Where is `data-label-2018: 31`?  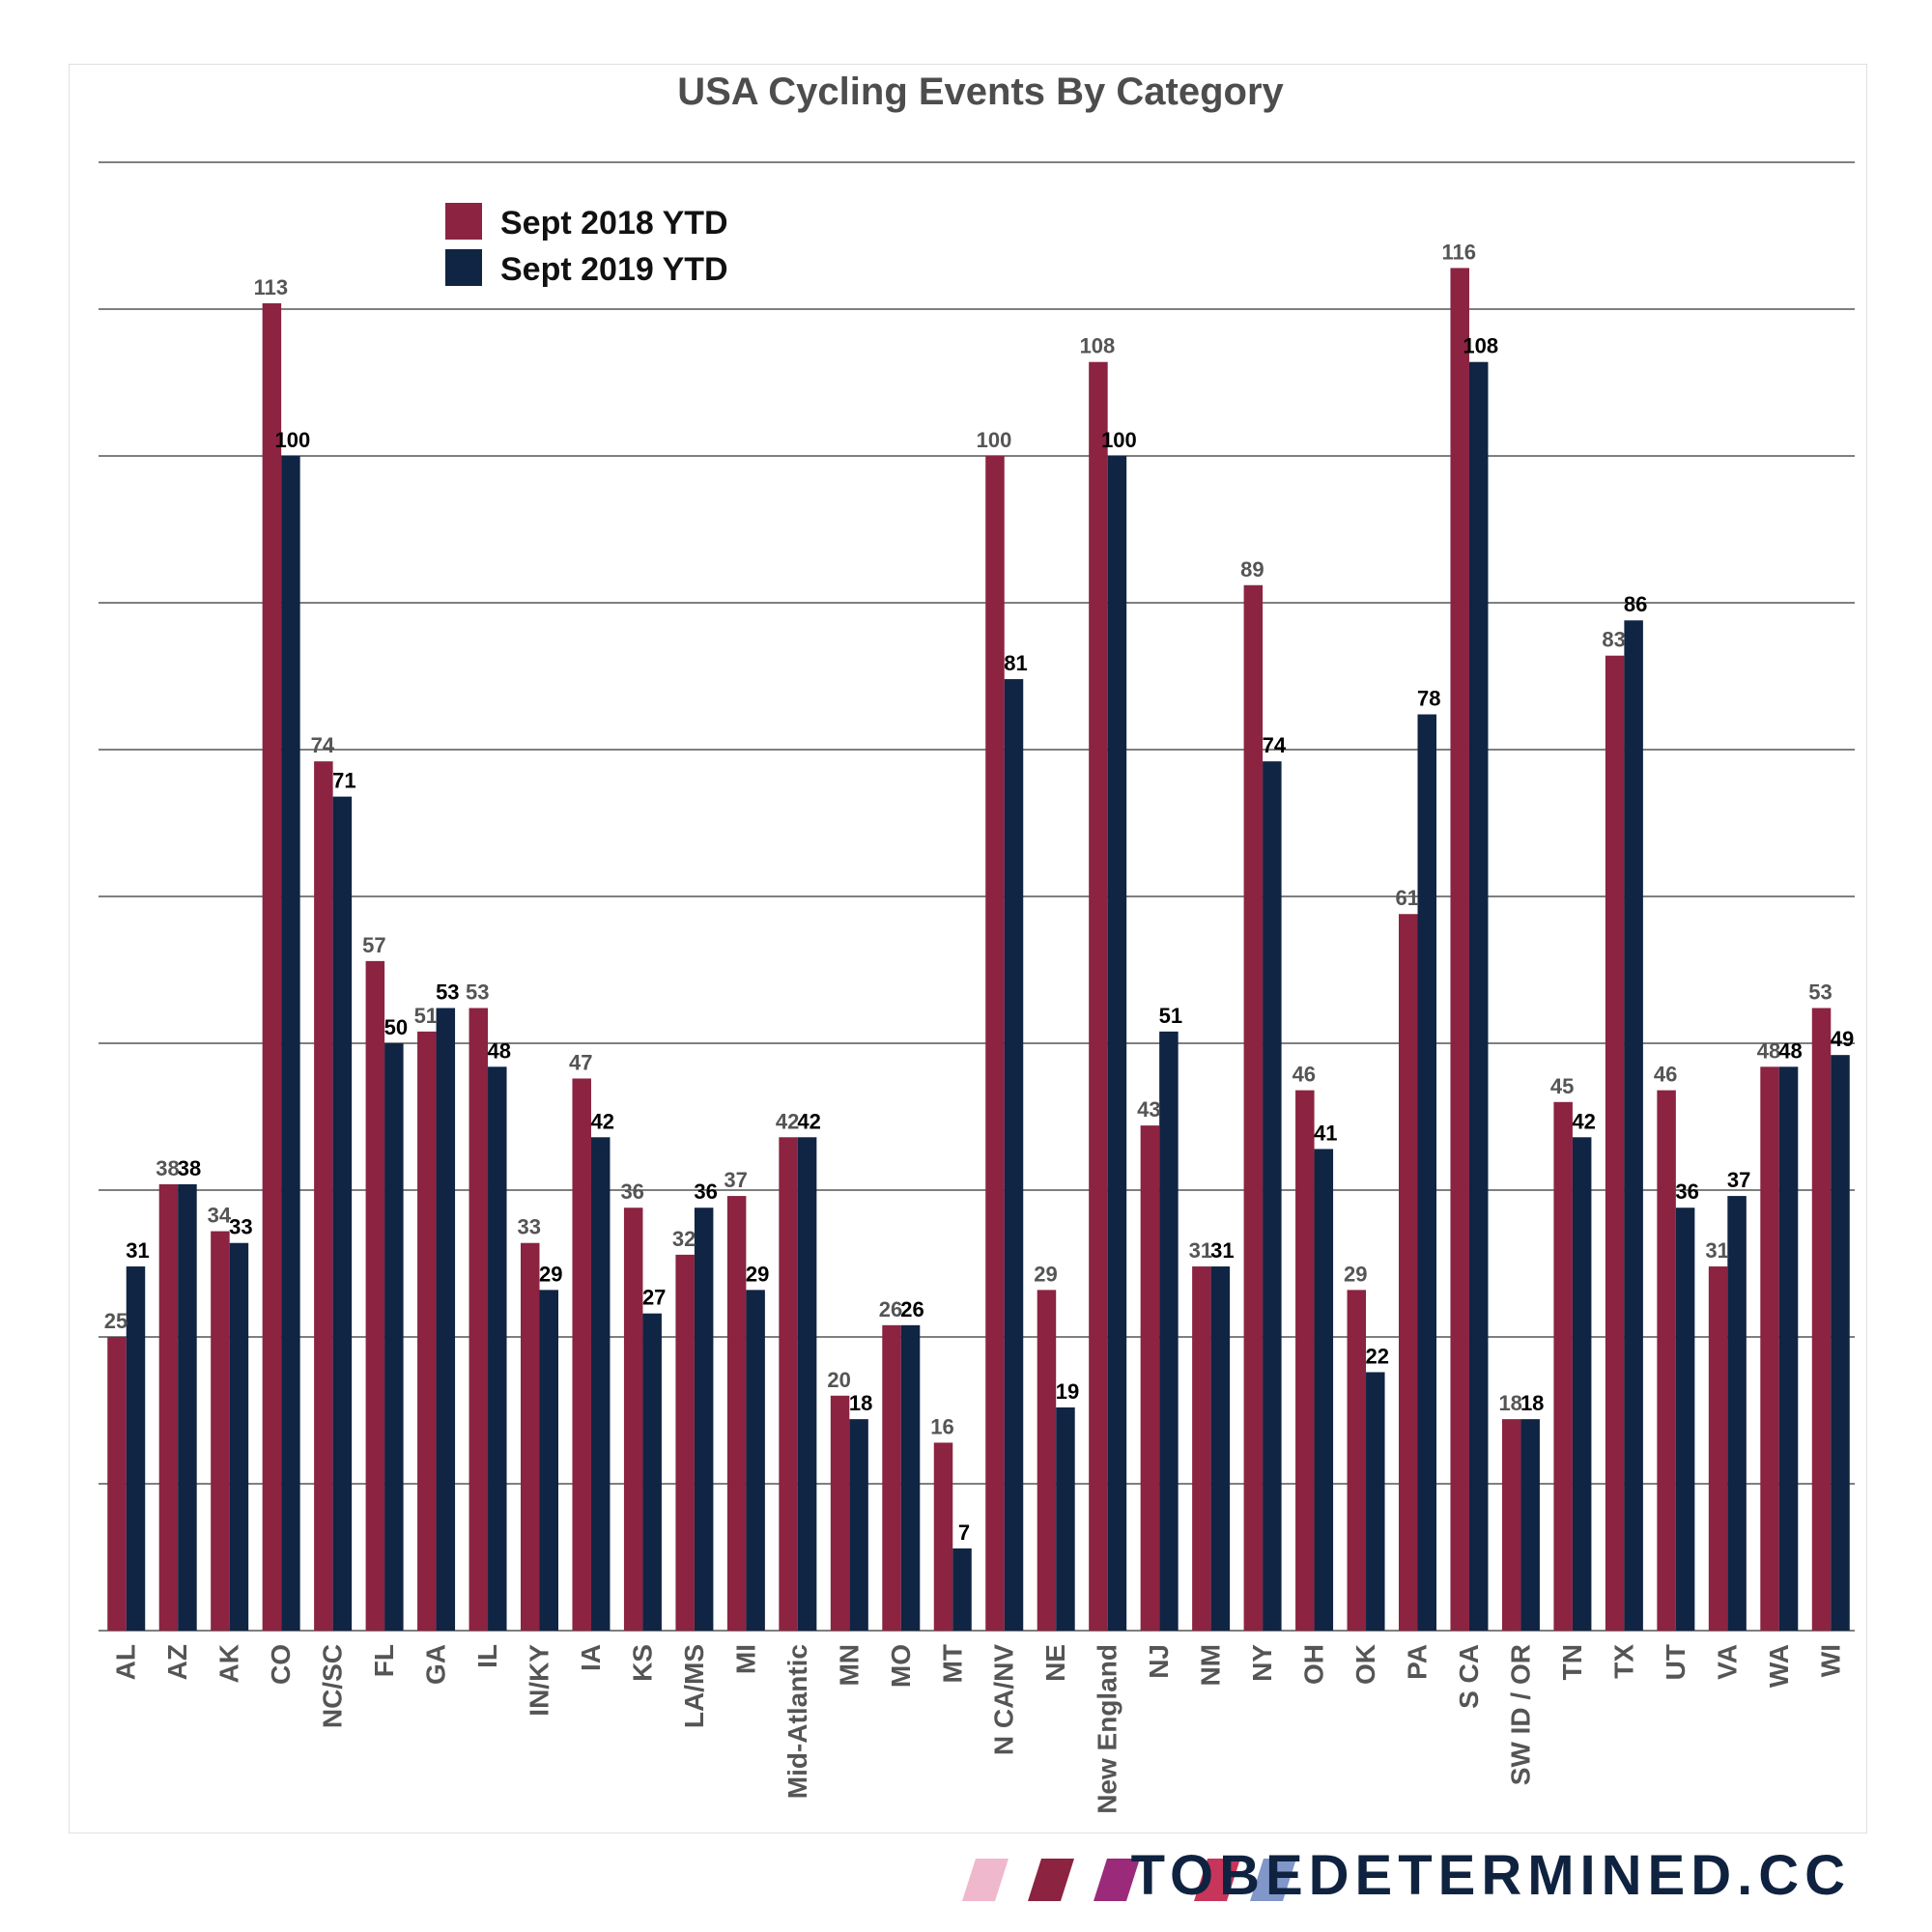 data-label-2018: 31 is located at coordinates (1716, 1250).